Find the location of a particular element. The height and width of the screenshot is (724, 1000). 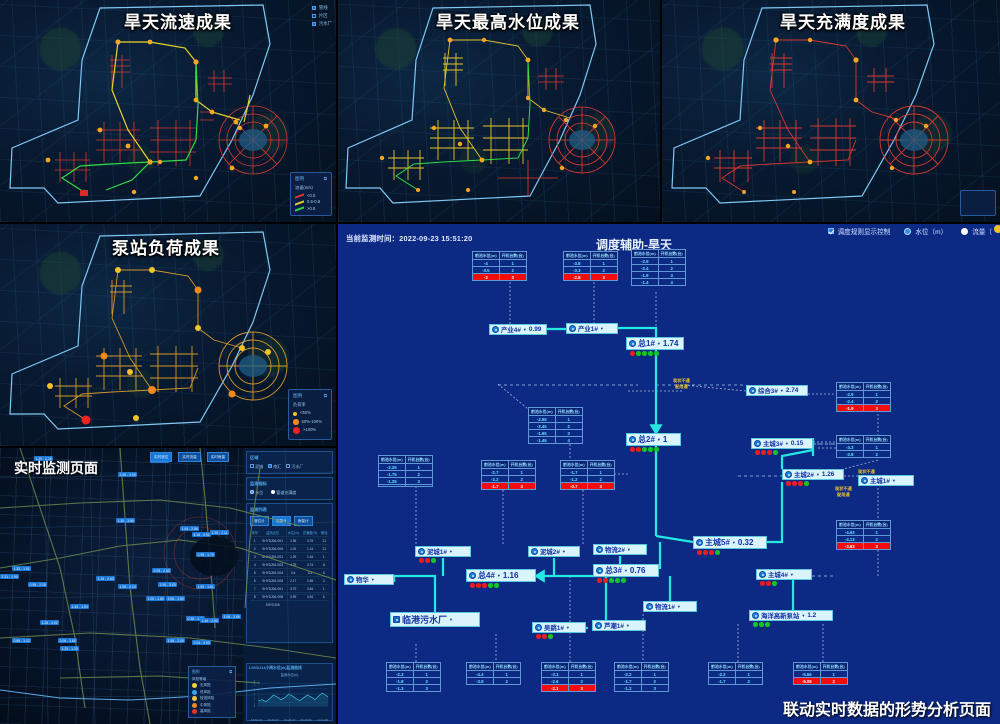

table-row: 2 SHYDJ06-0H5 1.02 1.14 21 is located at coordinates (289, 548).